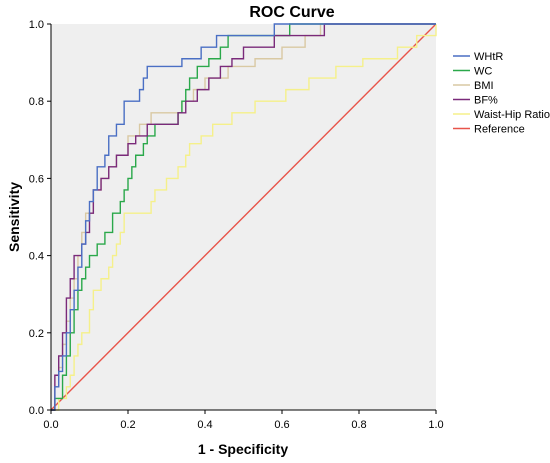 This screenshot has height=463, width=550. Describe the element at coordinates (50, 425) in the screenshot. I see `x-tick-label: 0.0` at that location.